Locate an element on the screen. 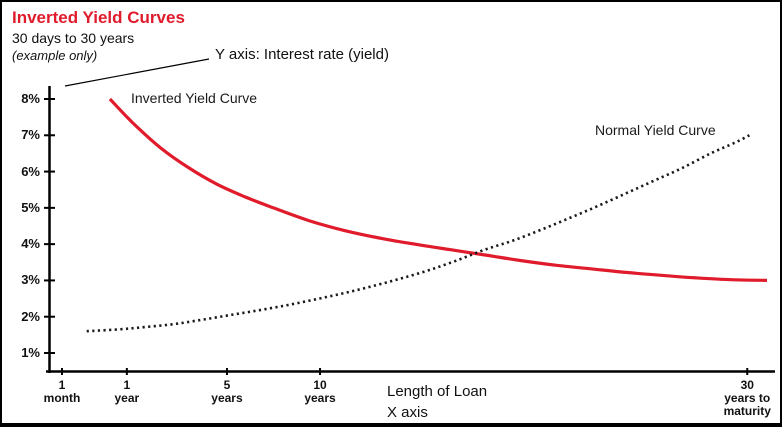 Image resolution: width=782 pixels, height=427 pixels. x-tick-label: 10 years is located at coordinates (320, 391).